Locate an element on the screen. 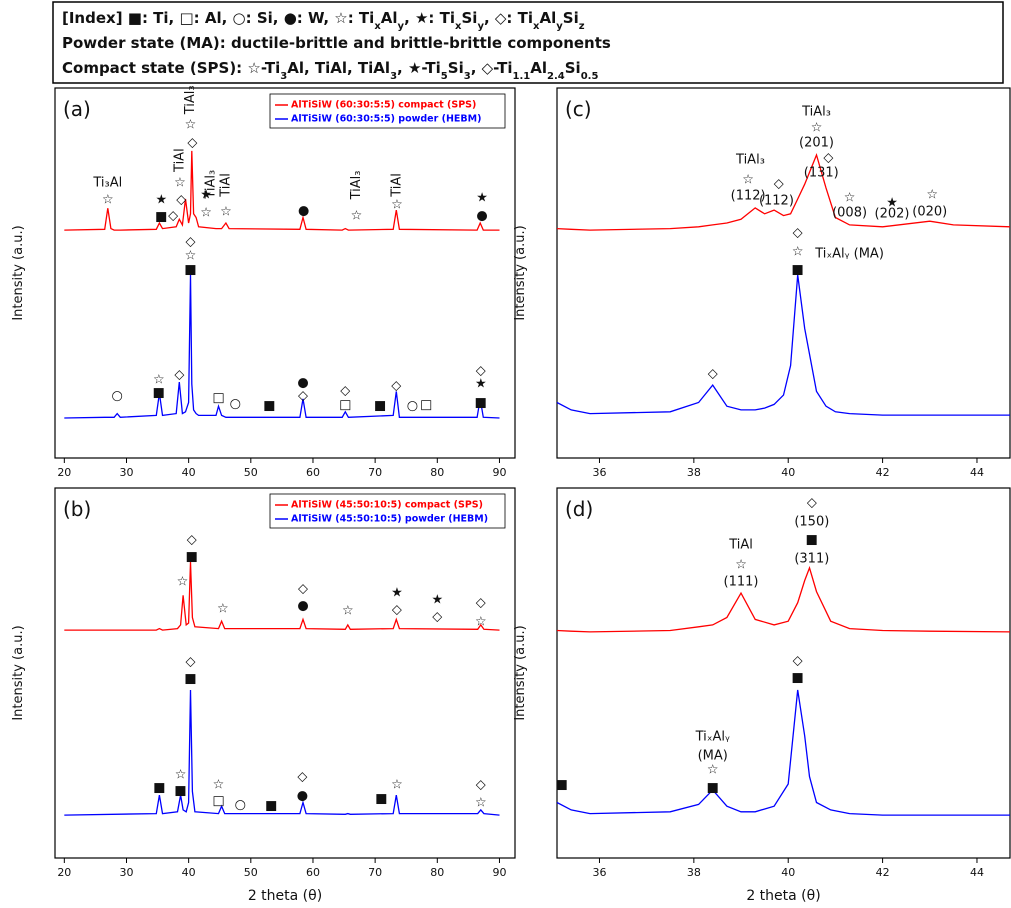  x-tick-label: 70 is located at coordinates (375, 472).